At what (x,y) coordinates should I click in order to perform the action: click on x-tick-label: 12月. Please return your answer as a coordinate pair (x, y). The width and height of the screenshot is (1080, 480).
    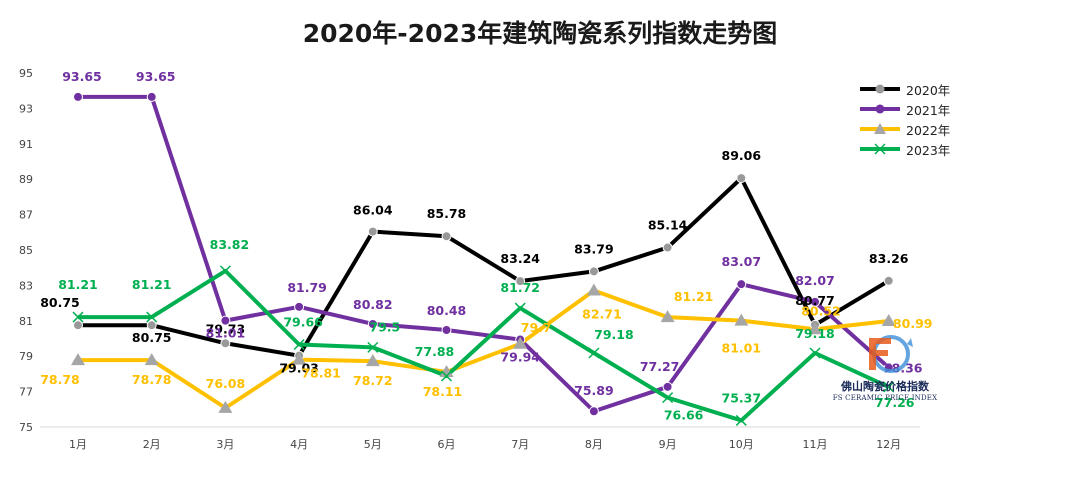
    Looking at the image, I should click on (888, 444).